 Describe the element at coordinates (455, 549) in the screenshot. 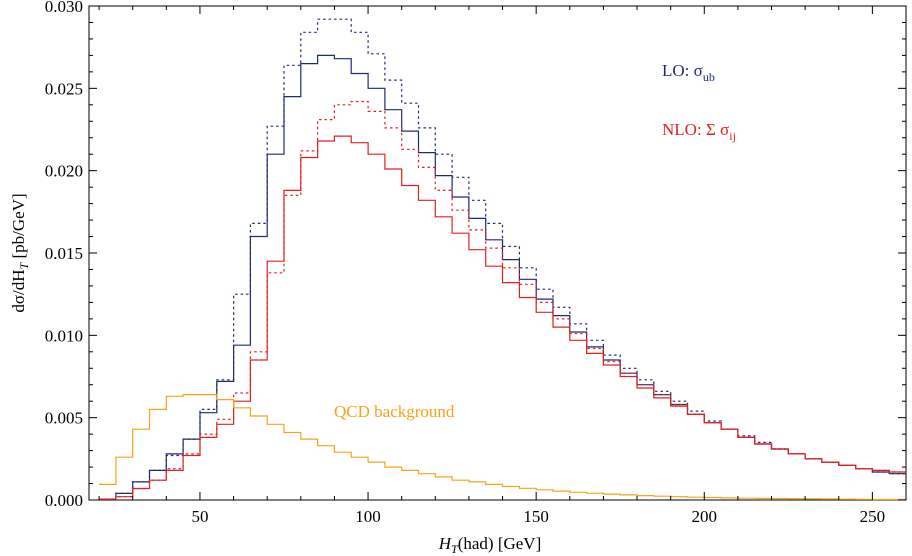

I see `x-axis-title-sub: T` at that location.